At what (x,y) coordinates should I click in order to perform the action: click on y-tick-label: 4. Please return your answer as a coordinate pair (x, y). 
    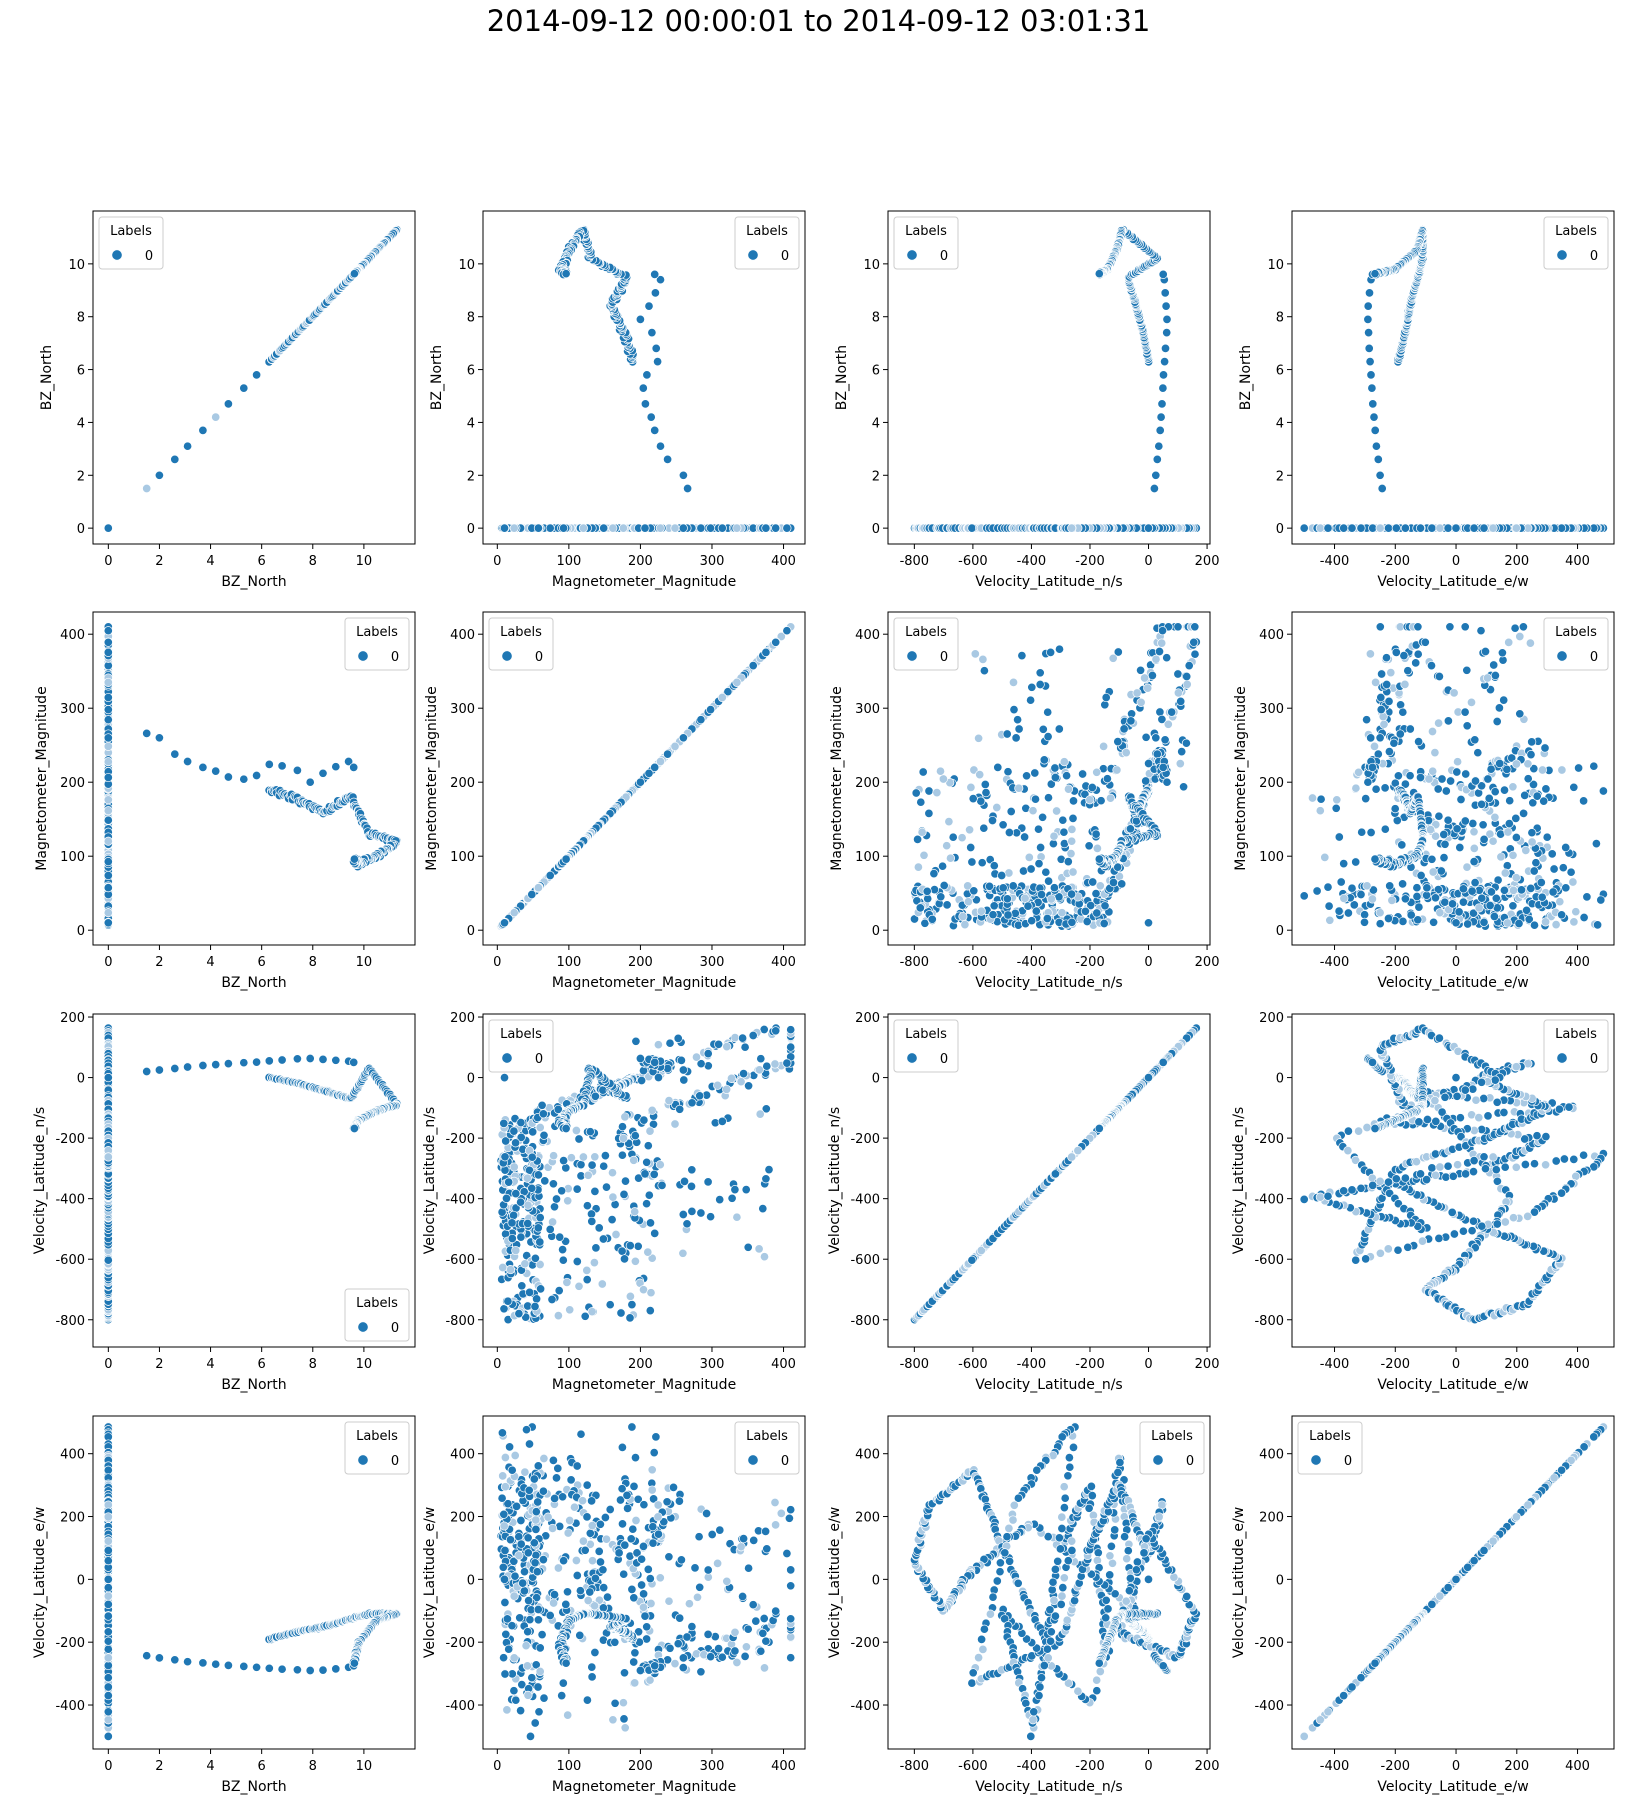
    Looking at the image, I should click on (81, 423).